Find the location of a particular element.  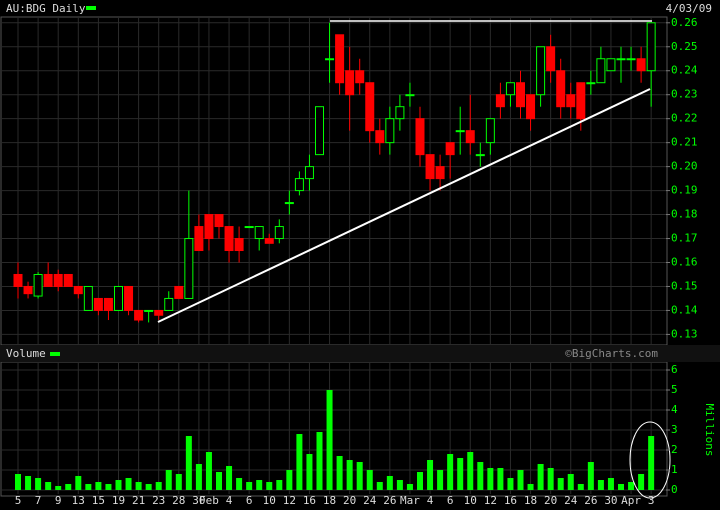

y-tick-label: 0.23 is located at coordinates (684, 94).